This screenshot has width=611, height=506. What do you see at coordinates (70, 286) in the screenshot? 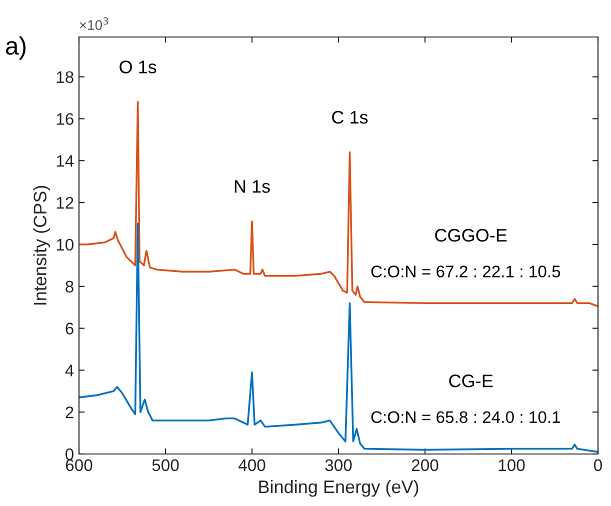
I see `y-tick-label: 8` at bounding box center [70, 286].